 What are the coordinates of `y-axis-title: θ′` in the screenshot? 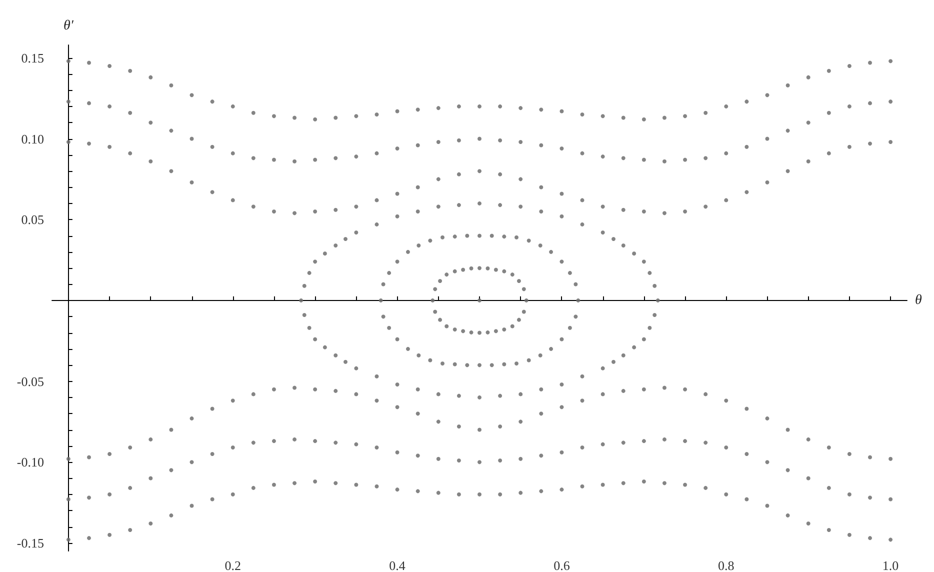 It's located at (68, 26).